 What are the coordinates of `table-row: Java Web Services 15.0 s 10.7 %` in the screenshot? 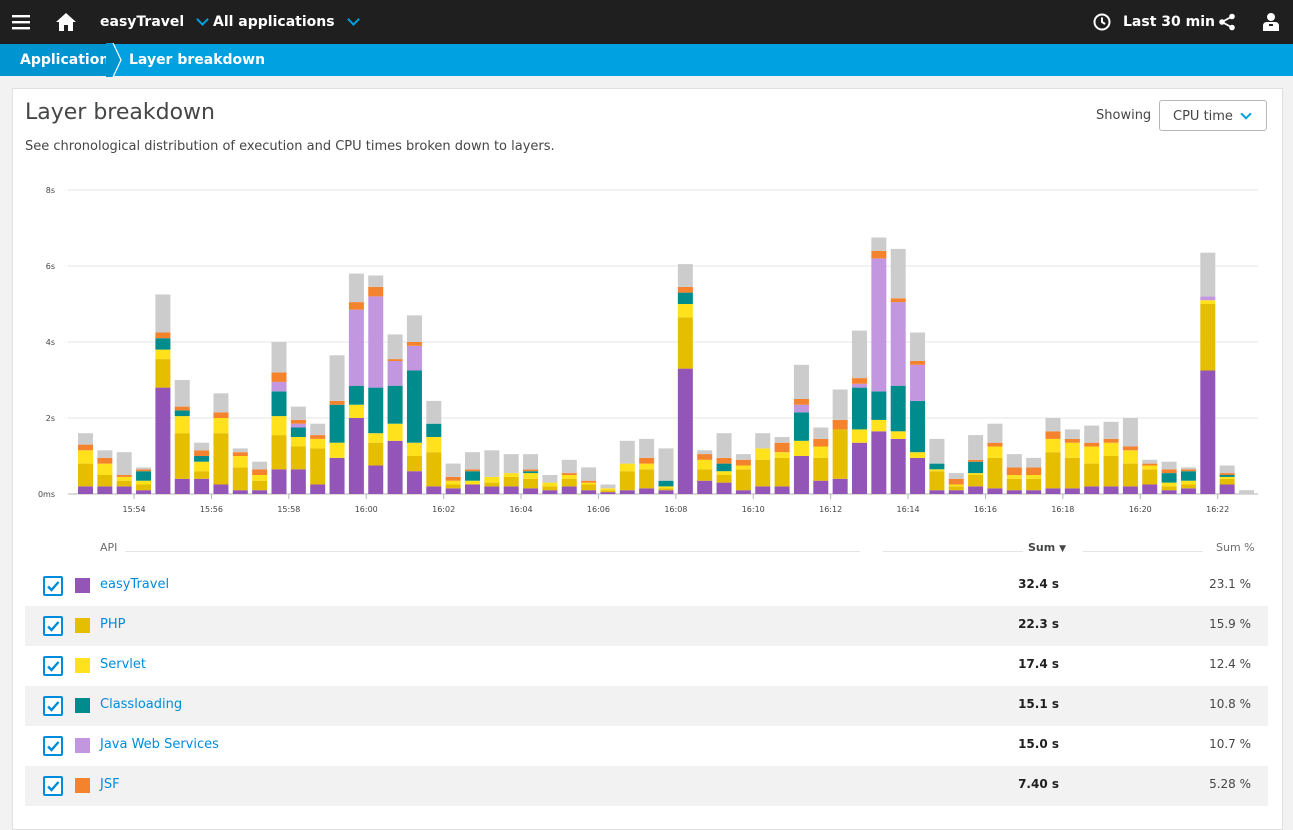 It's located at (646, 746).